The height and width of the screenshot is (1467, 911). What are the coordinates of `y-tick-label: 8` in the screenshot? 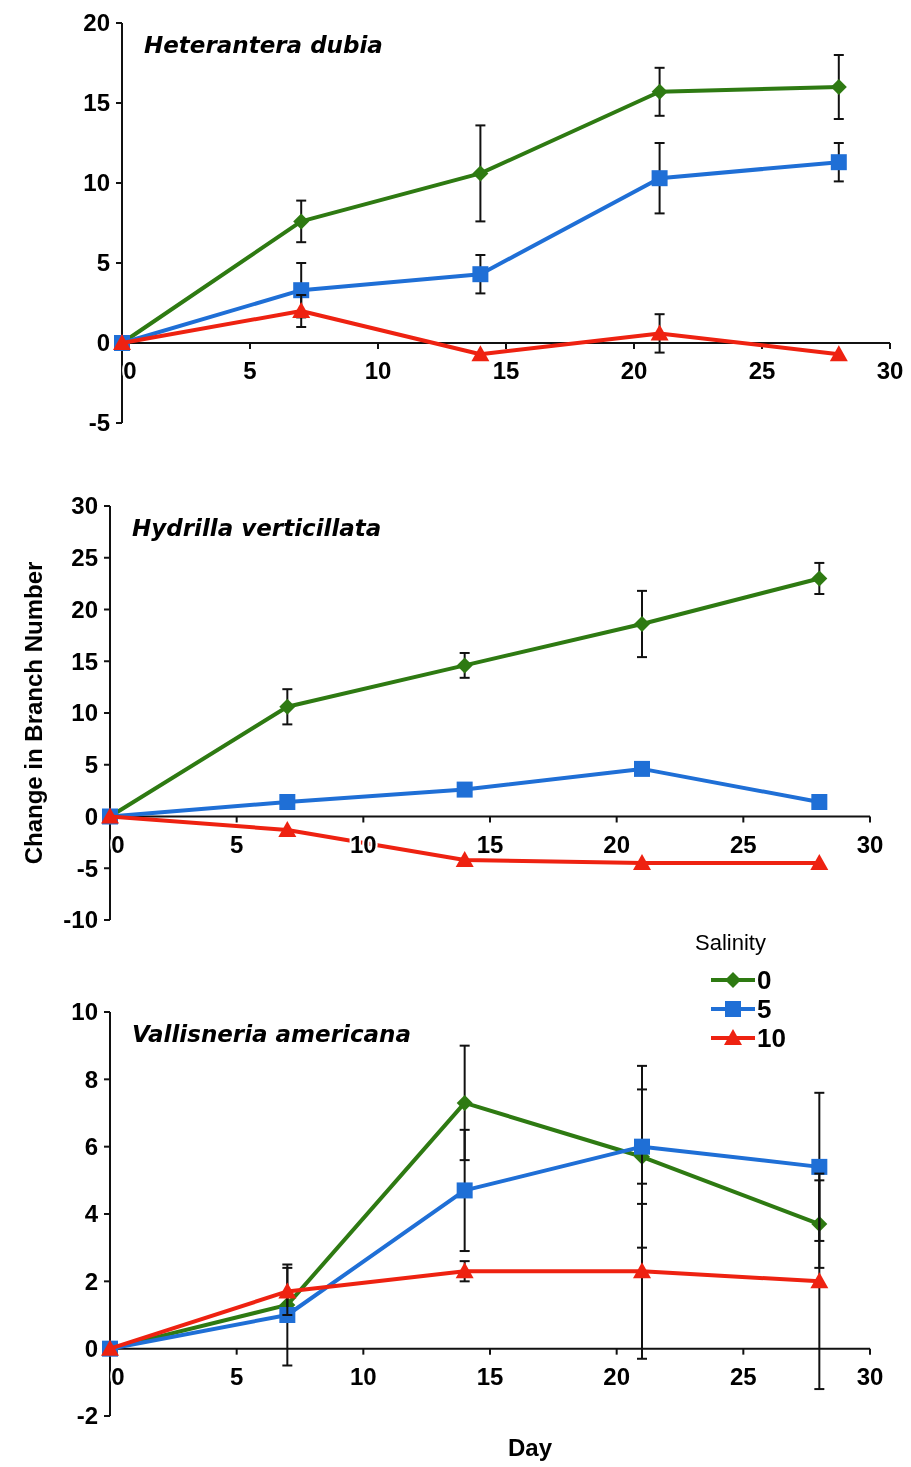 It's located at (91, 1079).